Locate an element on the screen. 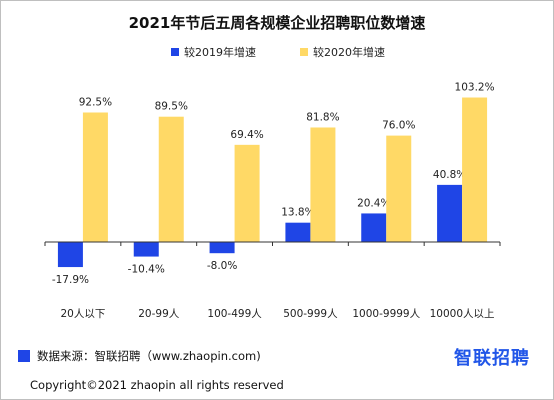 Image resolution: width=554 pixels, height=400 pixels. data-label-series-1-2: -8.0% is located at coordinates (222, 266).